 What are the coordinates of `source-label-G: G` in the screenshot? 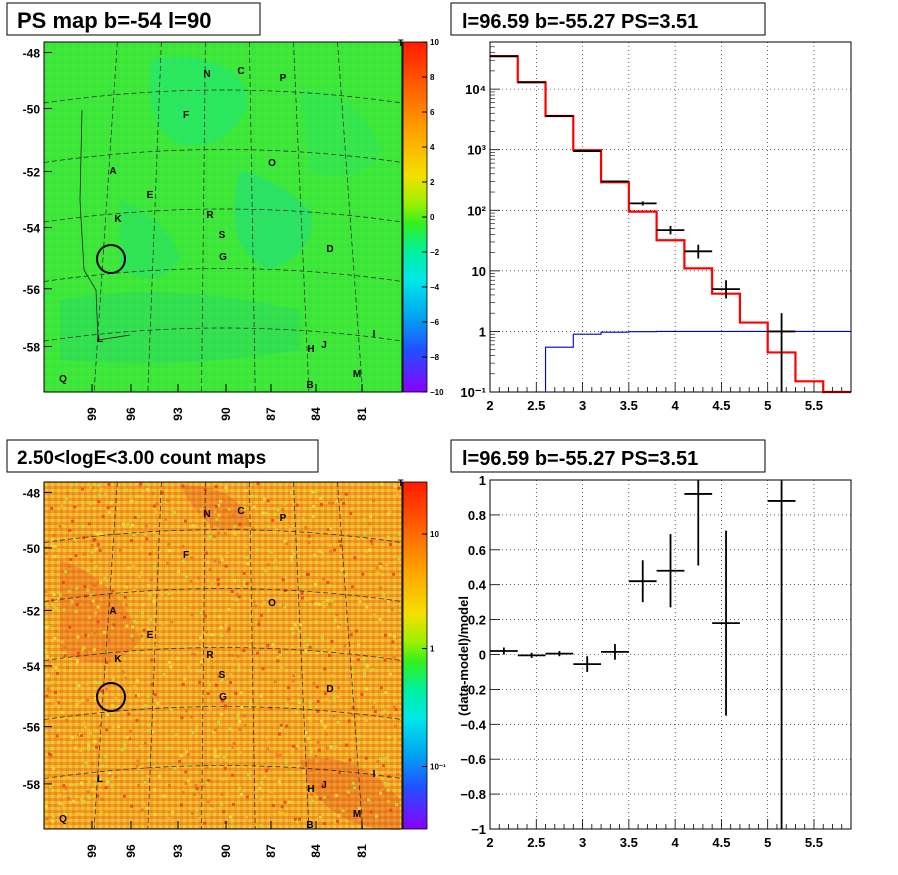 It's located at (223, 697).